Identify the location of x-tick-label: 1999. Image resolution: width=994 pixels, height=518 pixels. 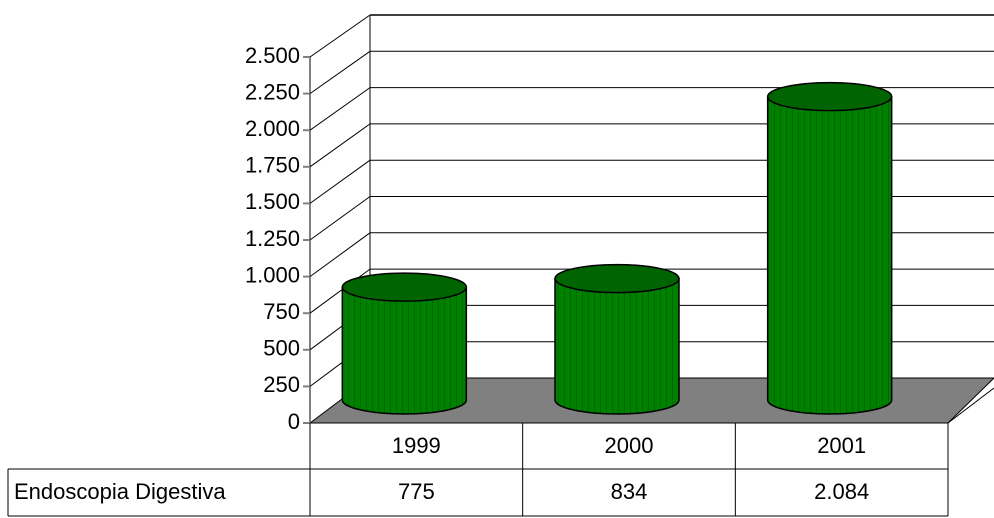
(416, 445).